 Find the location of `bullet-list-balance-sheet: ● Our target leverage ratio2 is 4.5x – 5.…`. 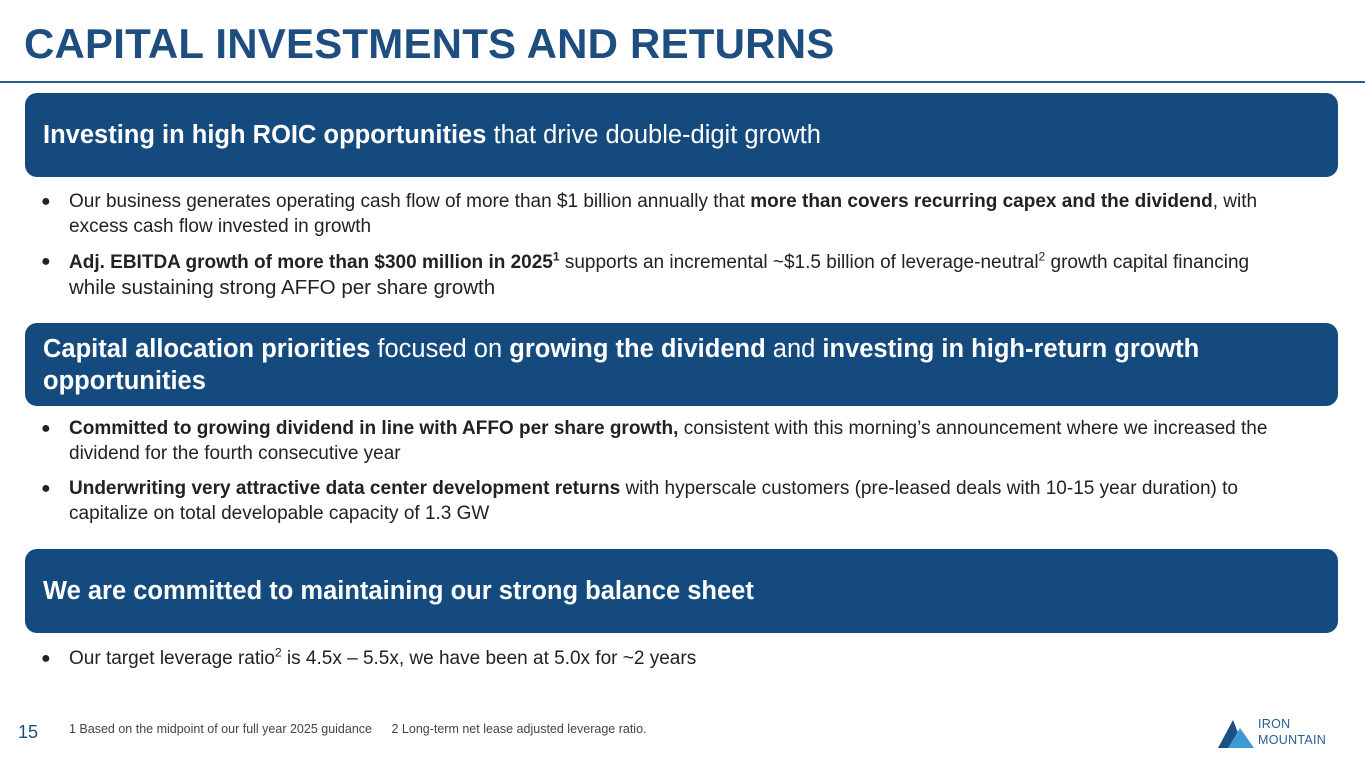

bullet-list-balance-sheet: ● Our target leverage ratio2 is 4.5x – 5.… is located at coordinates (666, 663).